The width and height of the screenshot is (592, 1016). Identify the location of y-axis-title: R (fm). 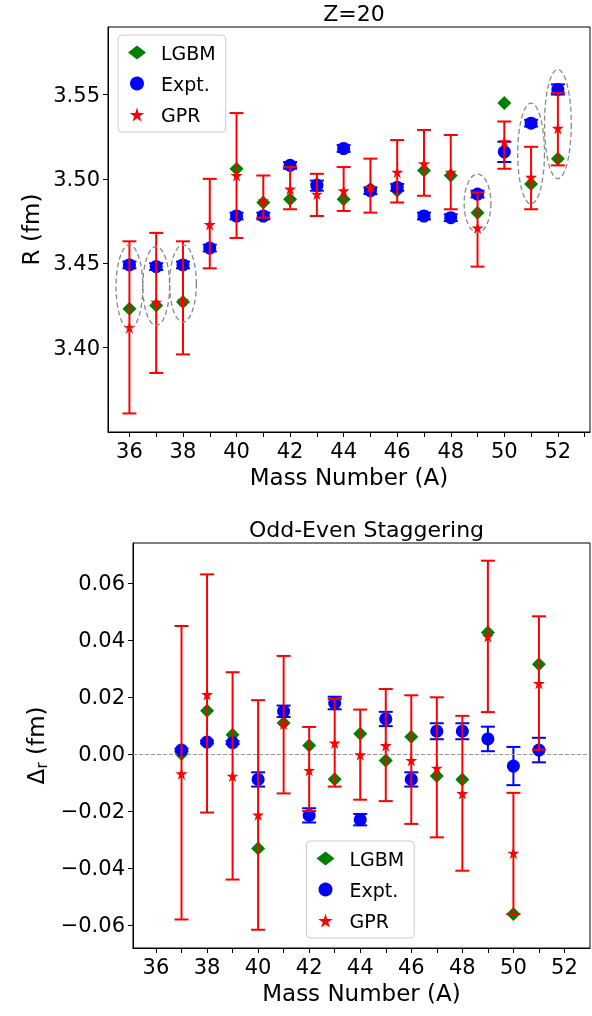
(30, 229).